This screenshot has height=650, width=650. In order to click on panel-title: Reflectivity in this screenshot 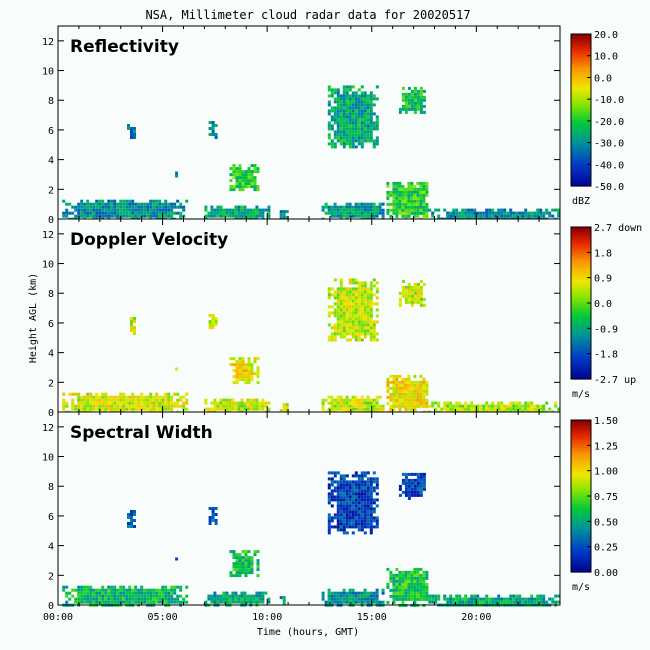, I will do `click(124, 47)`.